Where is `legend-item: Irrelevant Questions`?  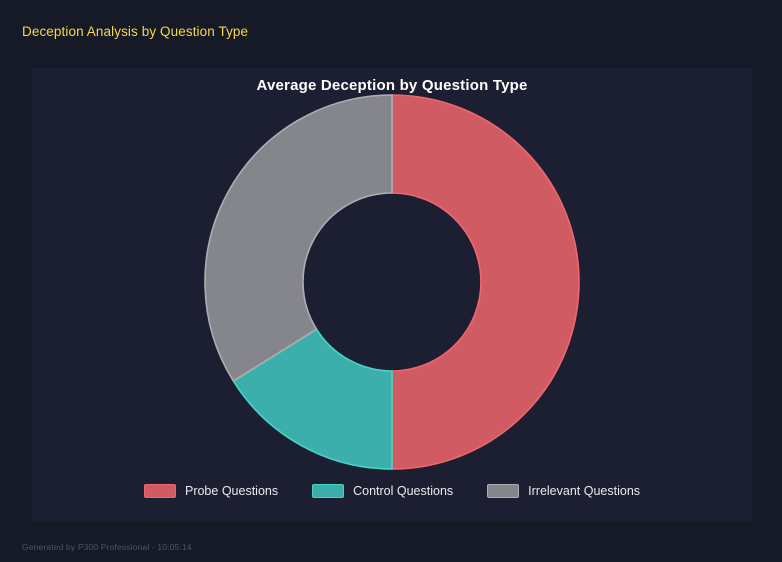 legend-item: Irrelevant Questions is located at coordinates (563, 491).